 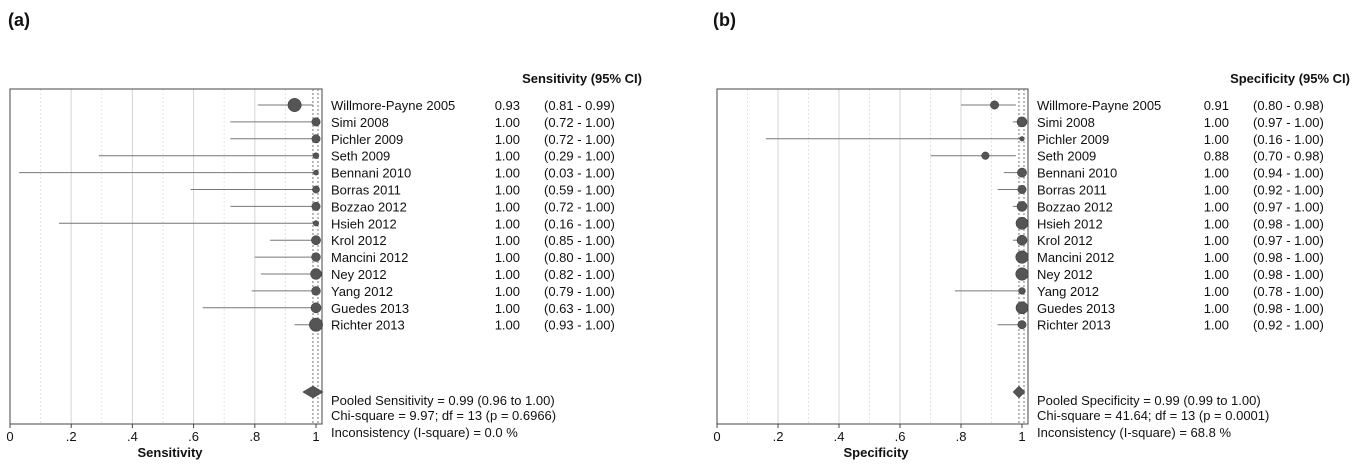 I want to click on study-ci: (0.80 - 1.00), so click(x=579, y=257).